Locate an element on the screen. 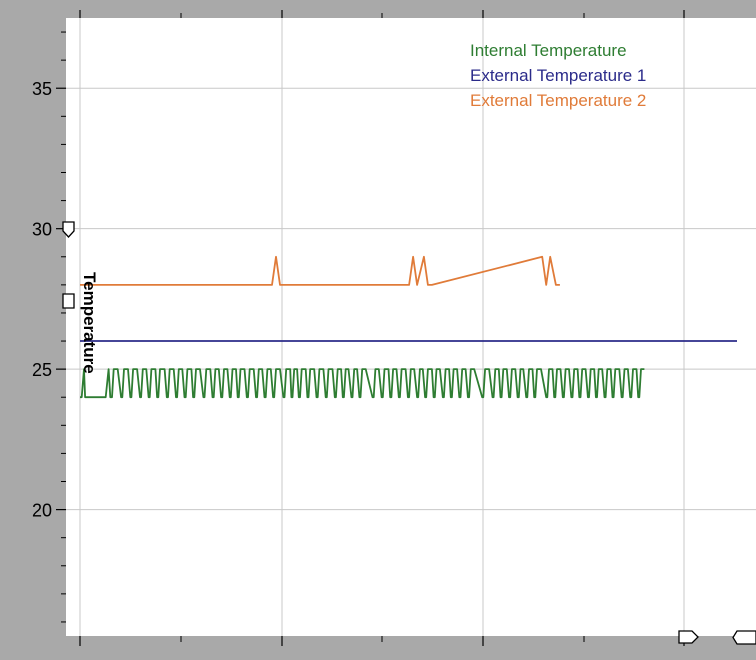  legend-entry: External Temperature 1 is located at coordinates (558, 75).